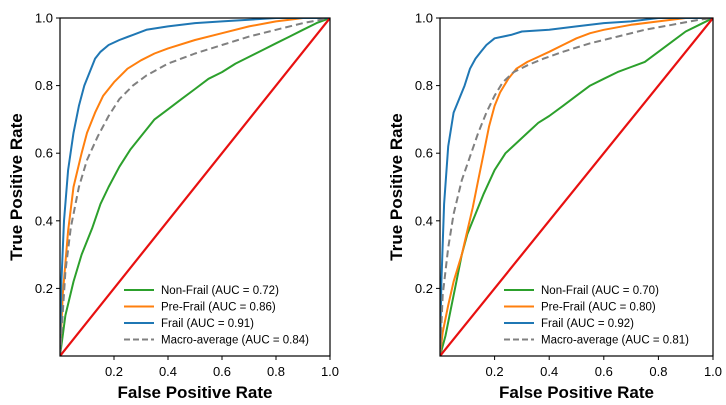 This screenshot has height=405, width=726. Describe the element at coordinates (598, 308) in the screenshot. I see `legend-label: Pre-Frail (AUC = 0.80)` at that location.